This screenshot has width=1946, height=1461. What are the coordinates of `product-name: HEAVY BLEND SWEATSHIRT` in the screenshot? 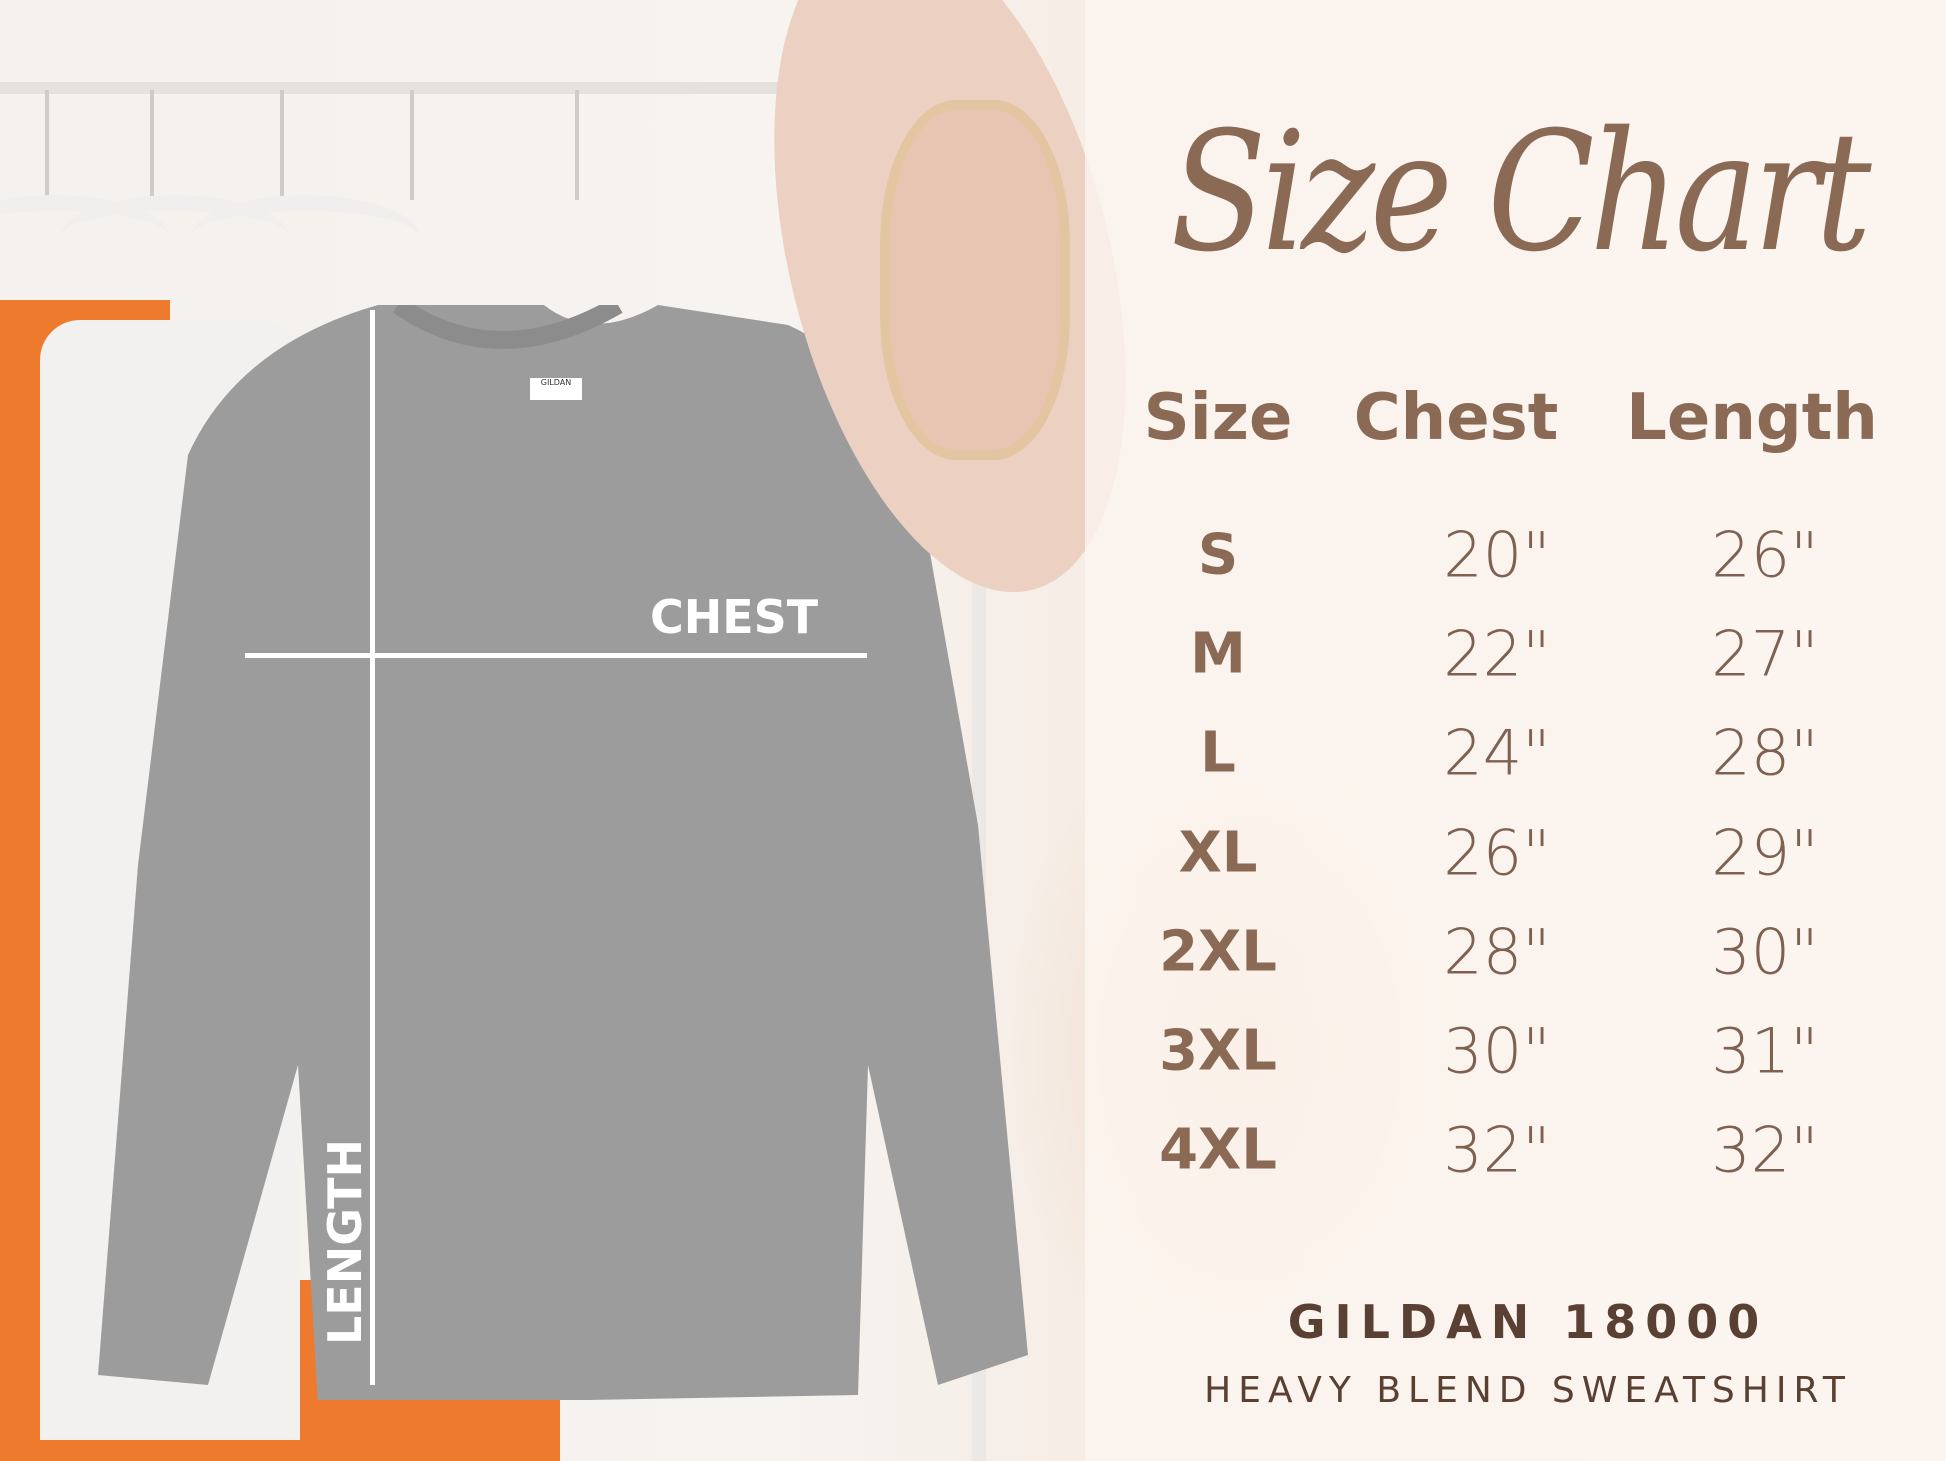 It's located at (1528, 1390).